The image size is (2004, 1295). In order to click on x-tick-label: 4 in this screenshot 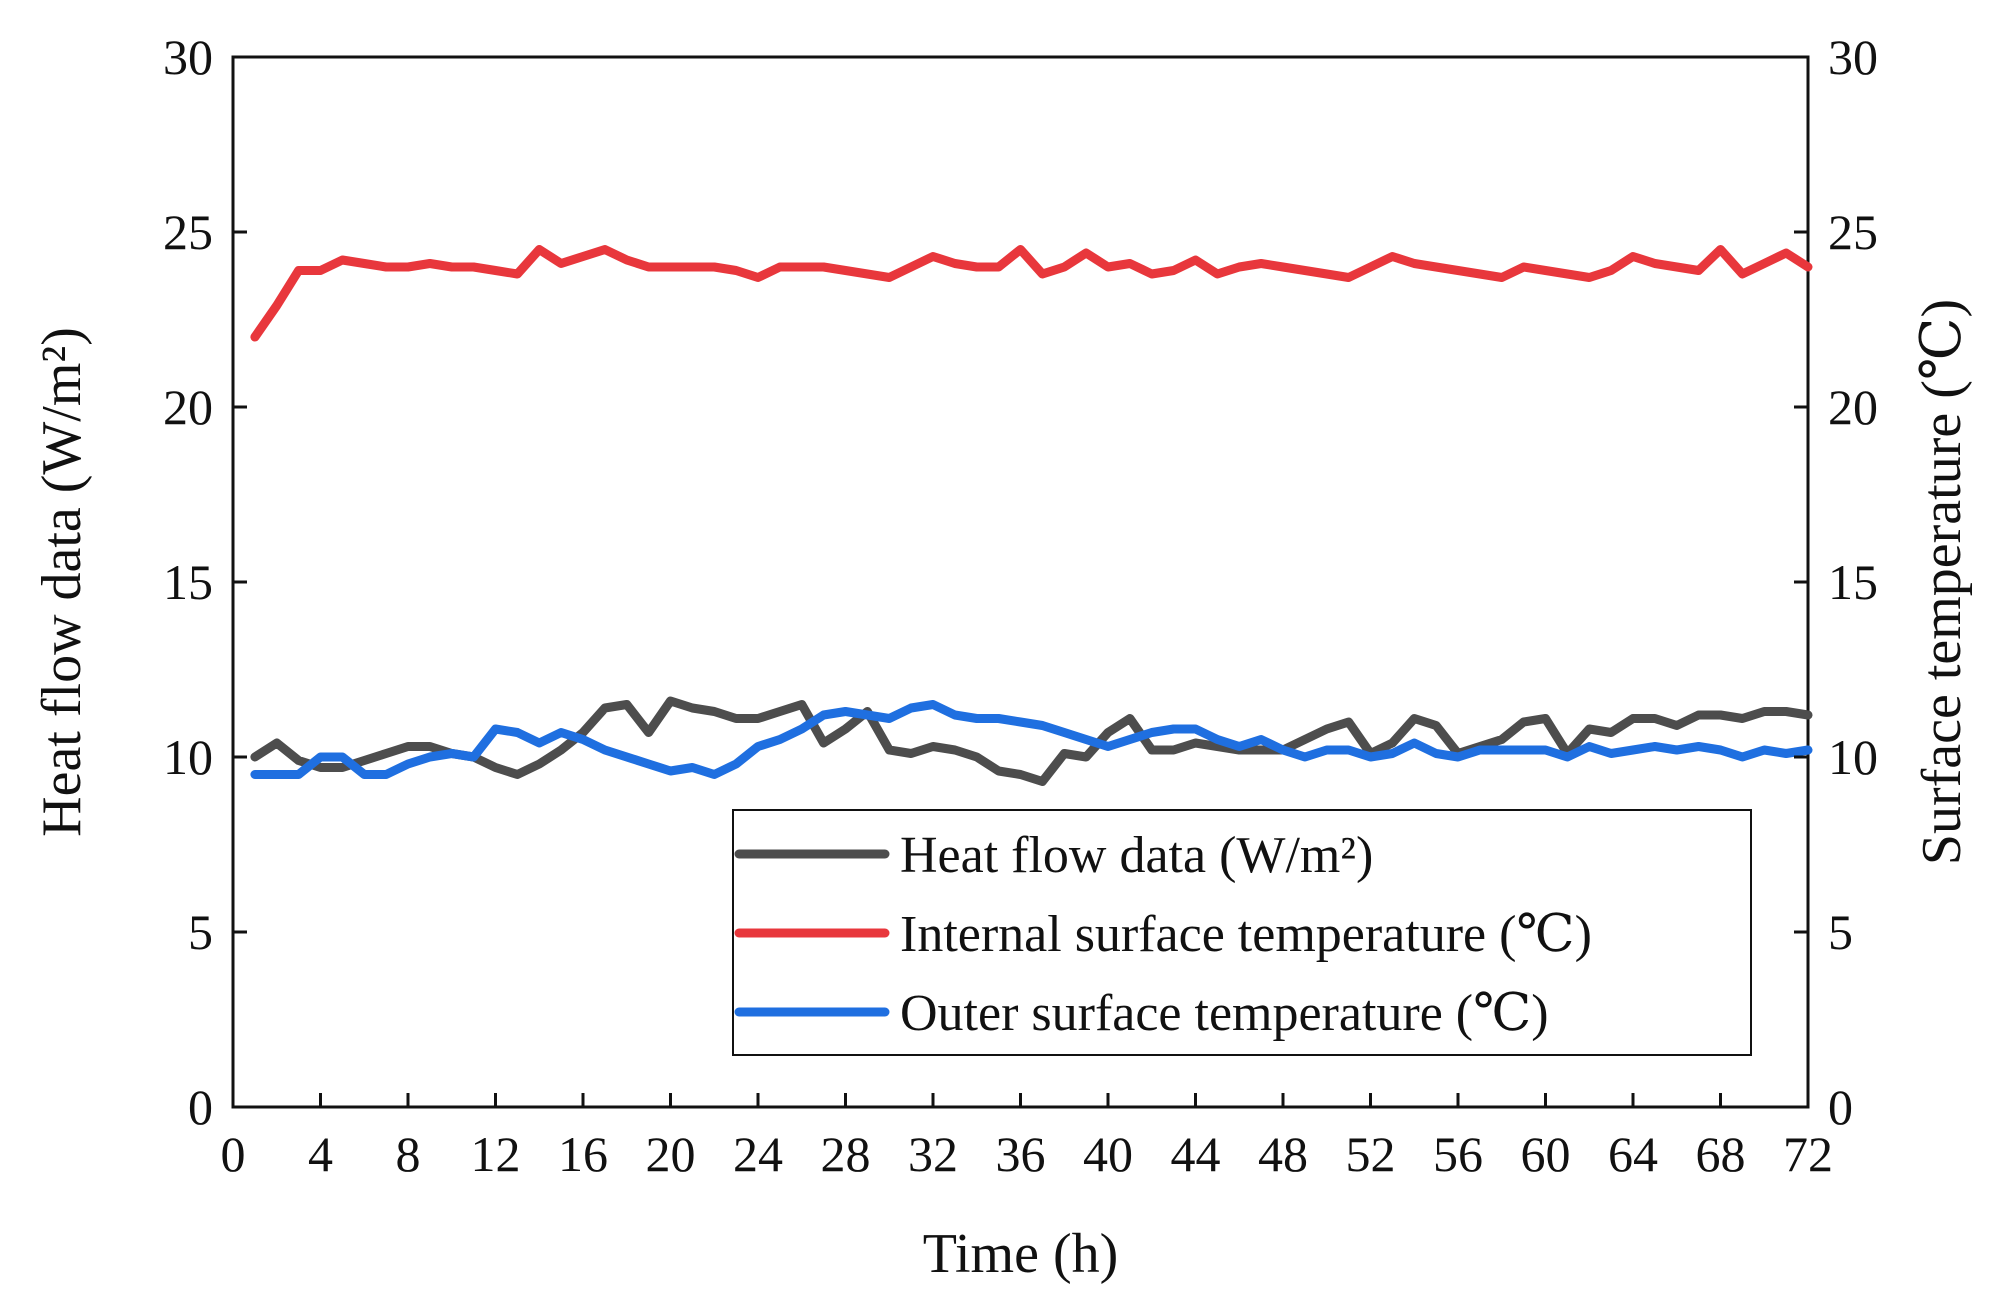, I will do `click(320, 1154)`.